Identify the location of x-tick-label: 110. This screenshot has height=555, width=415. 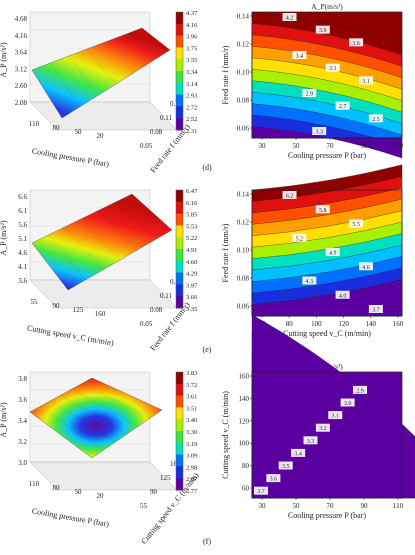
(34, 484).